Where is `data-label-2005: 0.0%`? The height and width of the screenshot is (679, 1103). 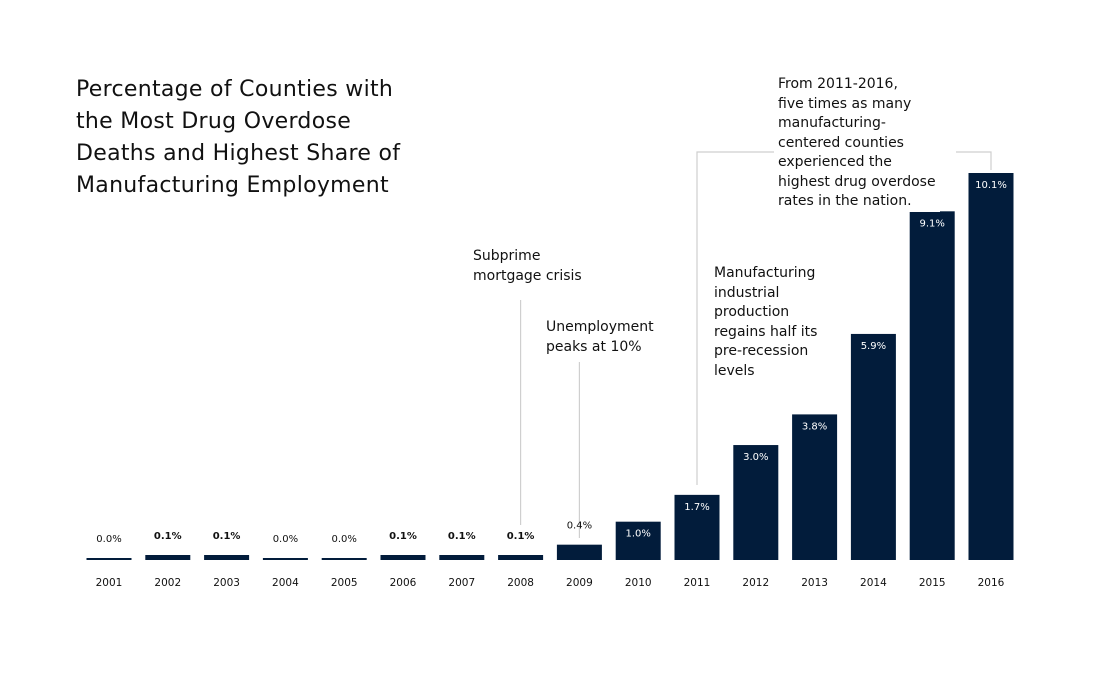 data-label-2005: 0.0% is located at coordinates (343, 539).